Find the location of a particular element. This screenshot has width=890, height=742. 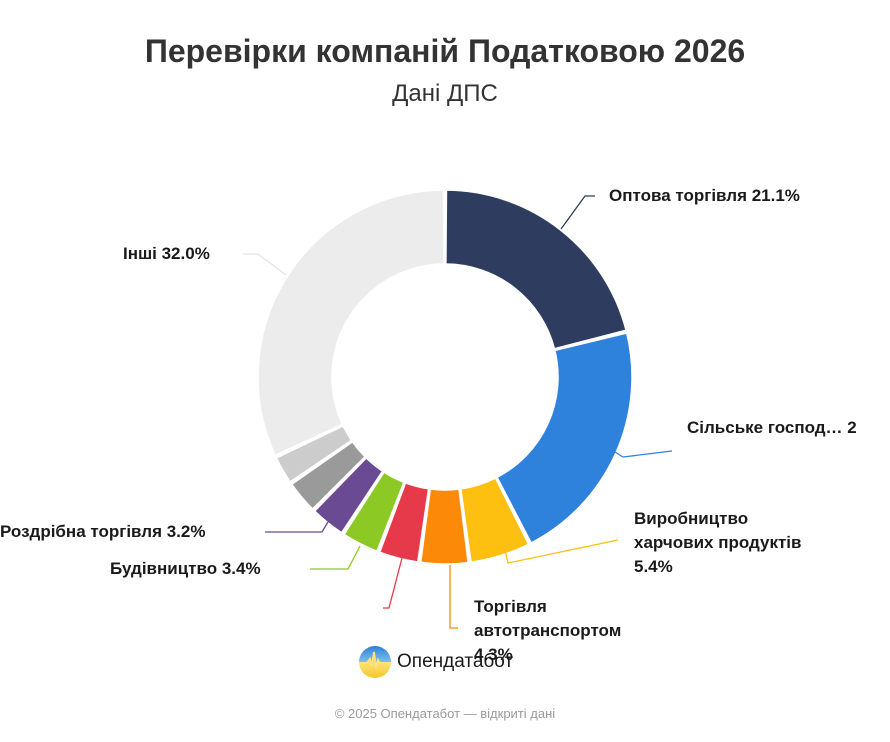

chart-subtitle: Дані ДПС is located at coordinates (445, 93).